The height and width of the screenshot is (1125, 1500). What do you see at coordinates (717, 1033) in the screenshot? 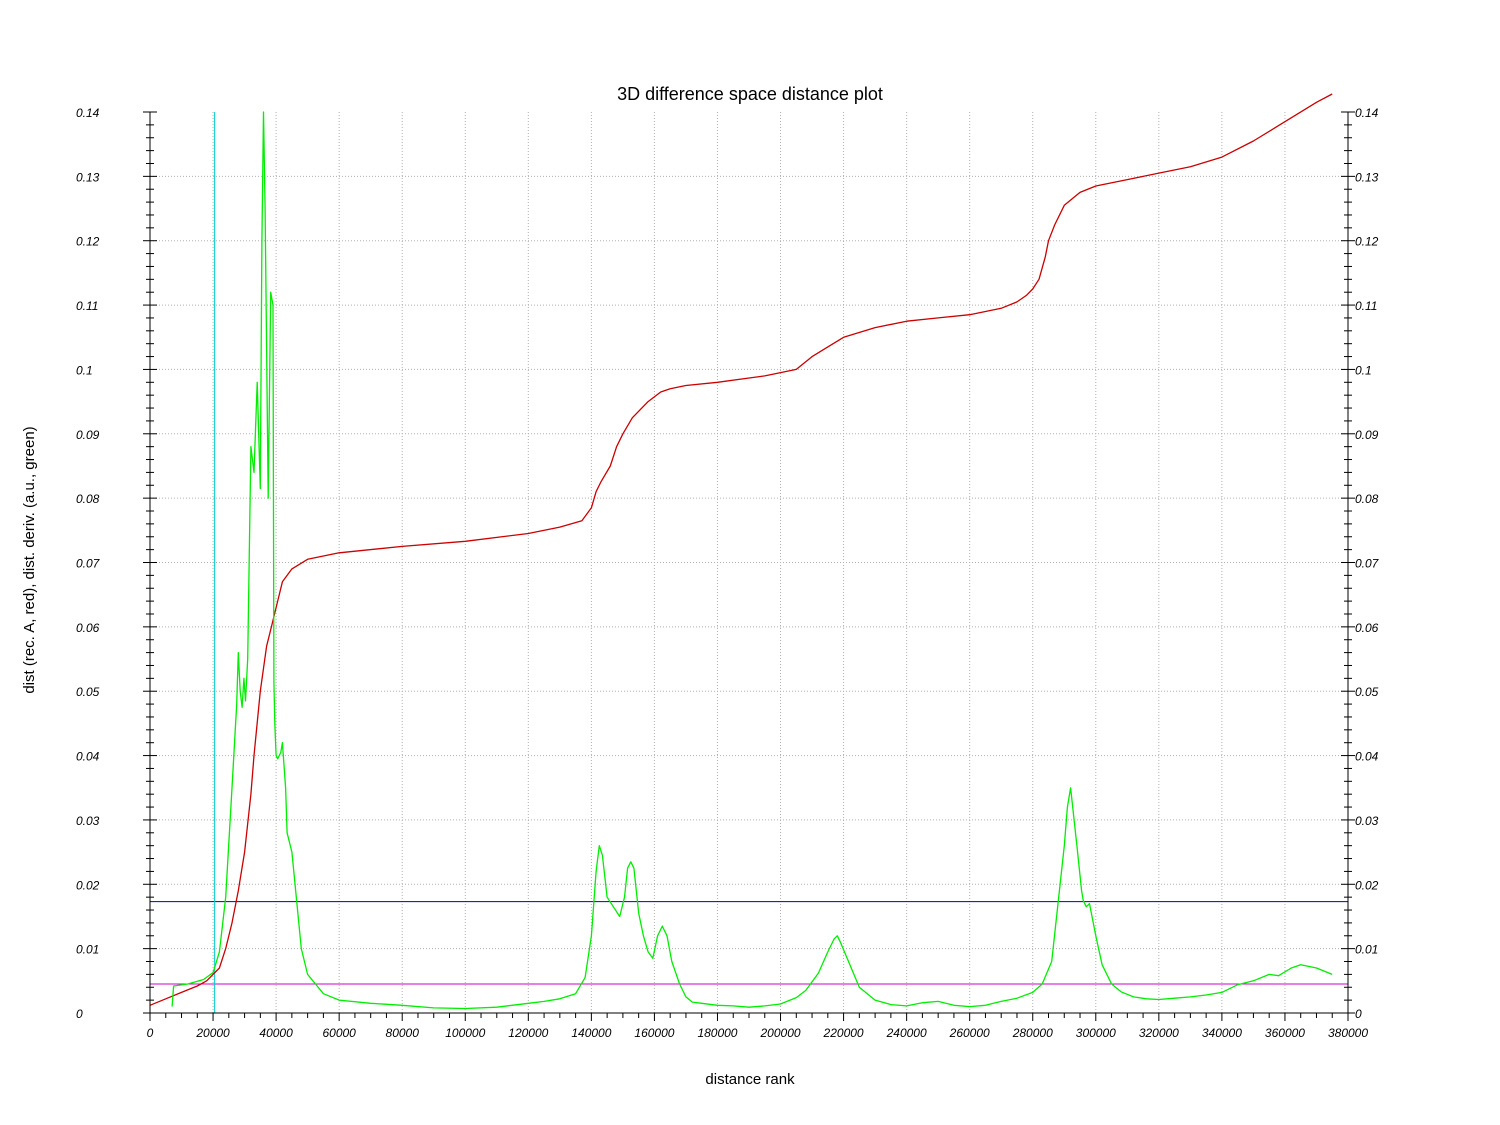
I see `x-tick-label: 180000` at bounding box center [717, 1033].